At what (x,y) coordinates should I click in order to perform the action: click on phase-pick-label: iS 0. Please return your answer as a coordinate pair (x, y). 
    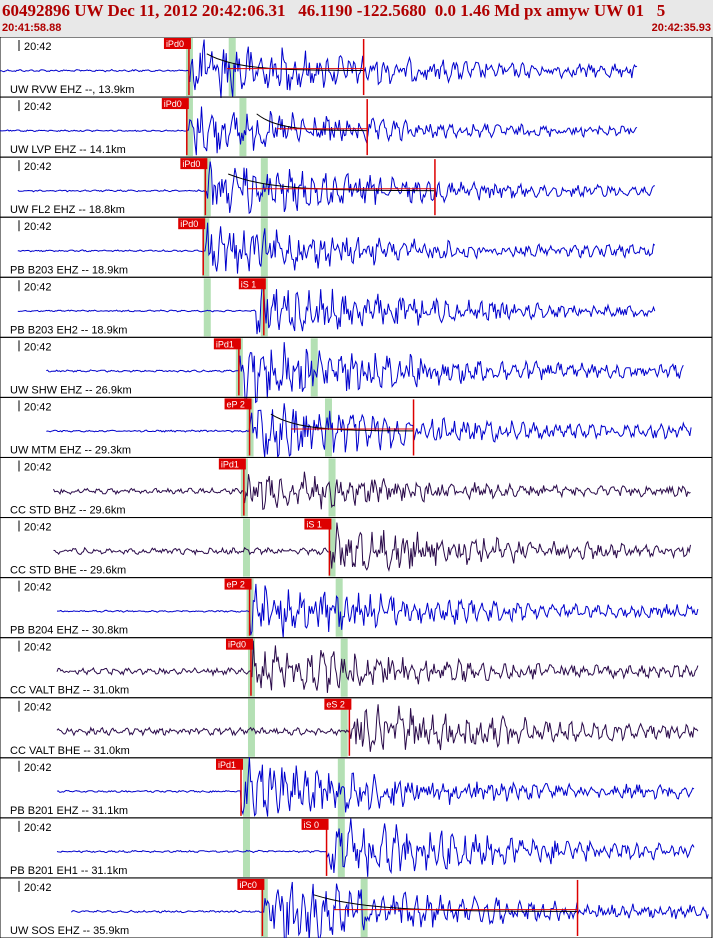
    Looking at the image, I should click on (312, 825).